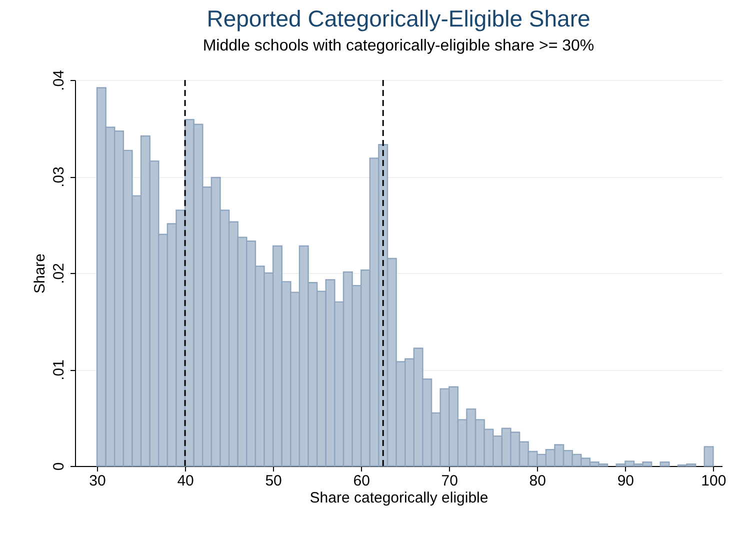 This screenshot has width=735, height=535. I want to click on chart-subtitle: Middle schools with categorically-eligible share >= 30%, so click(398, 46).